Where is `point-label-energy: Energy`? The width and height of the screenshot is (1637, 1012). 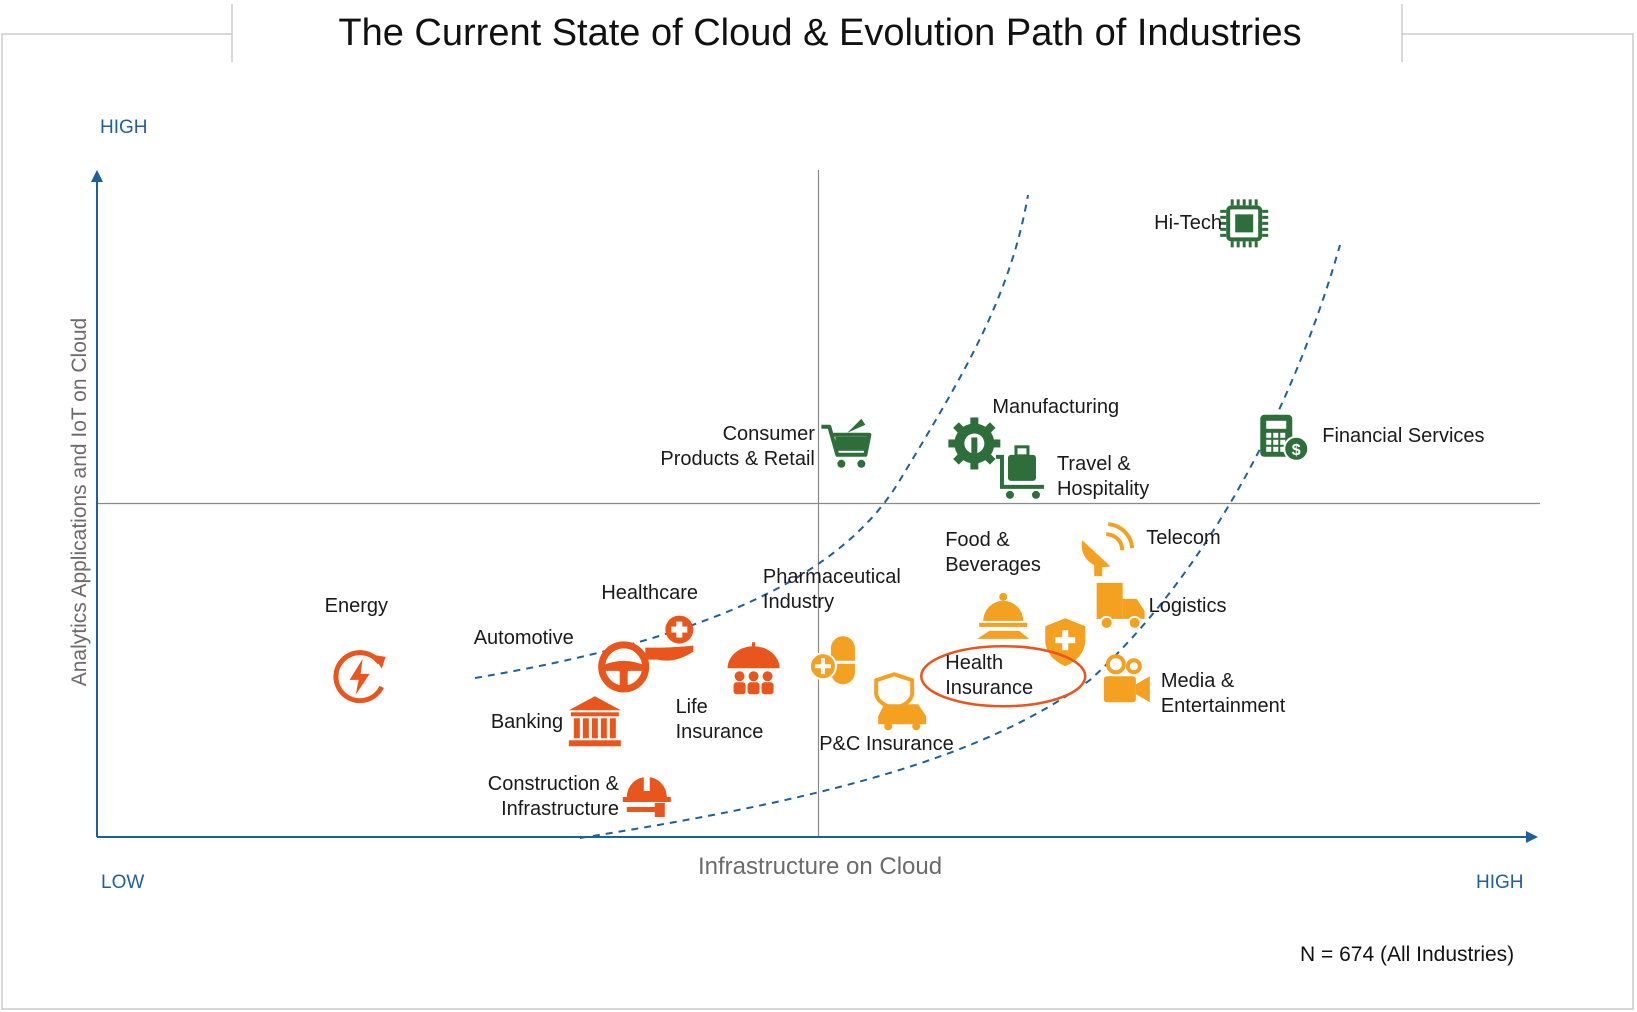
point-label-energy: Energy is located at coordinates (356, 606).